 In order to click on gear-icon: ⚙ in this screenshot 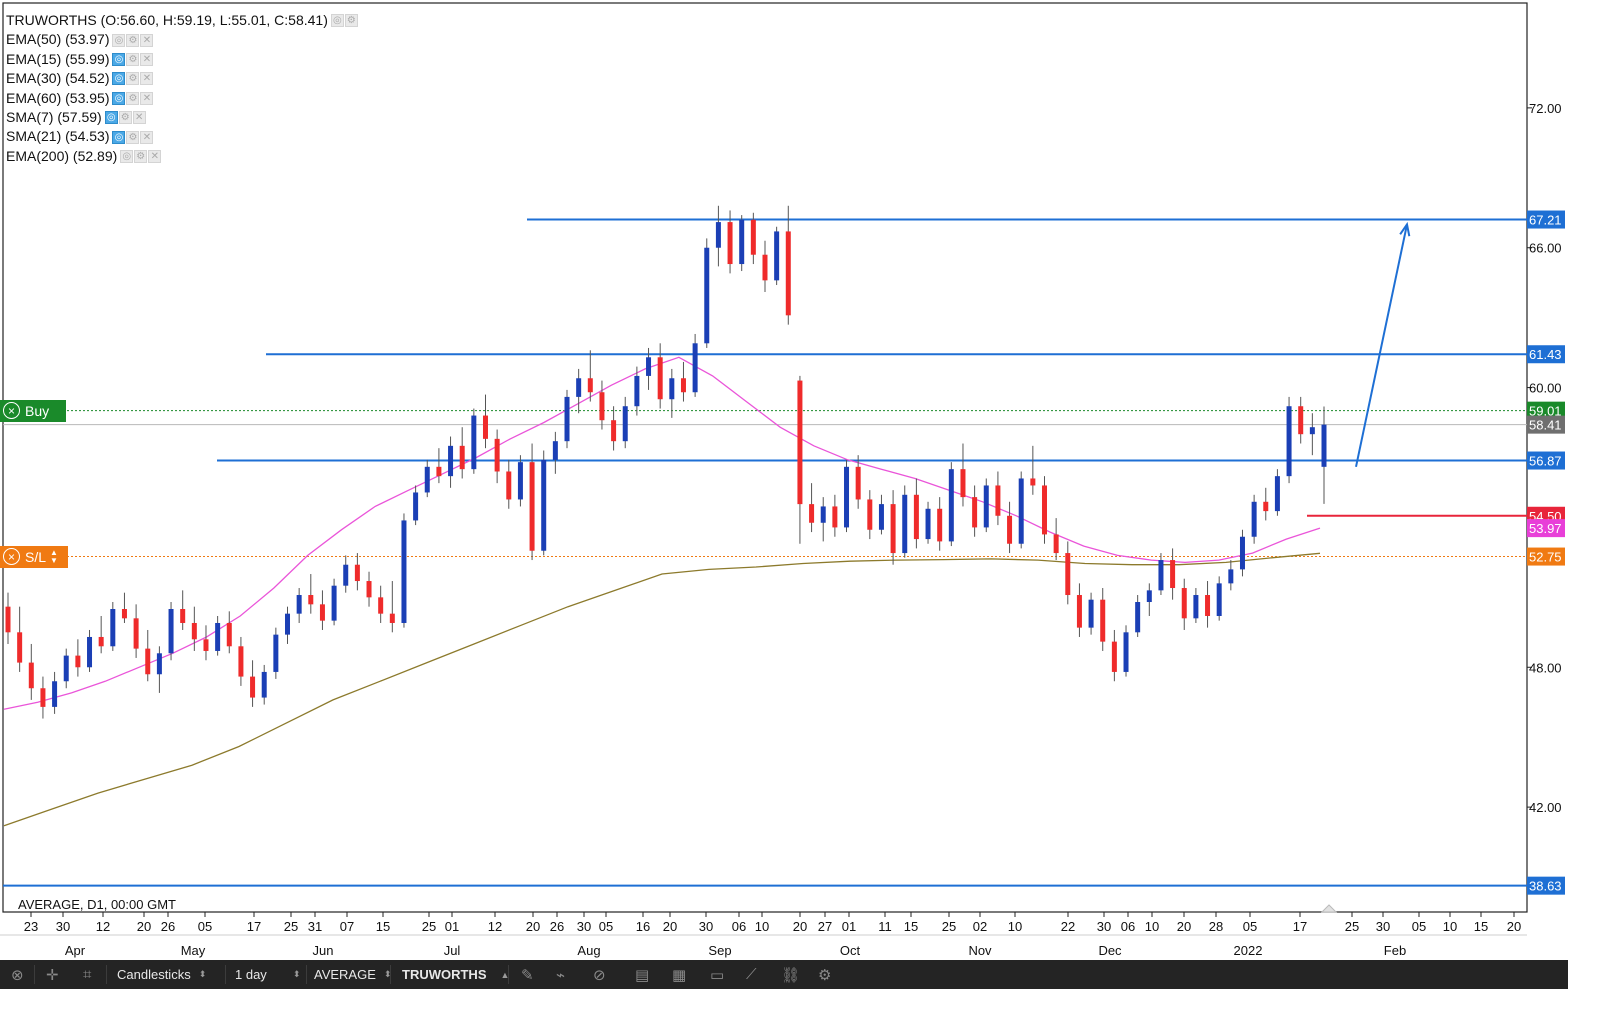, I will do `click(825, 975)`.